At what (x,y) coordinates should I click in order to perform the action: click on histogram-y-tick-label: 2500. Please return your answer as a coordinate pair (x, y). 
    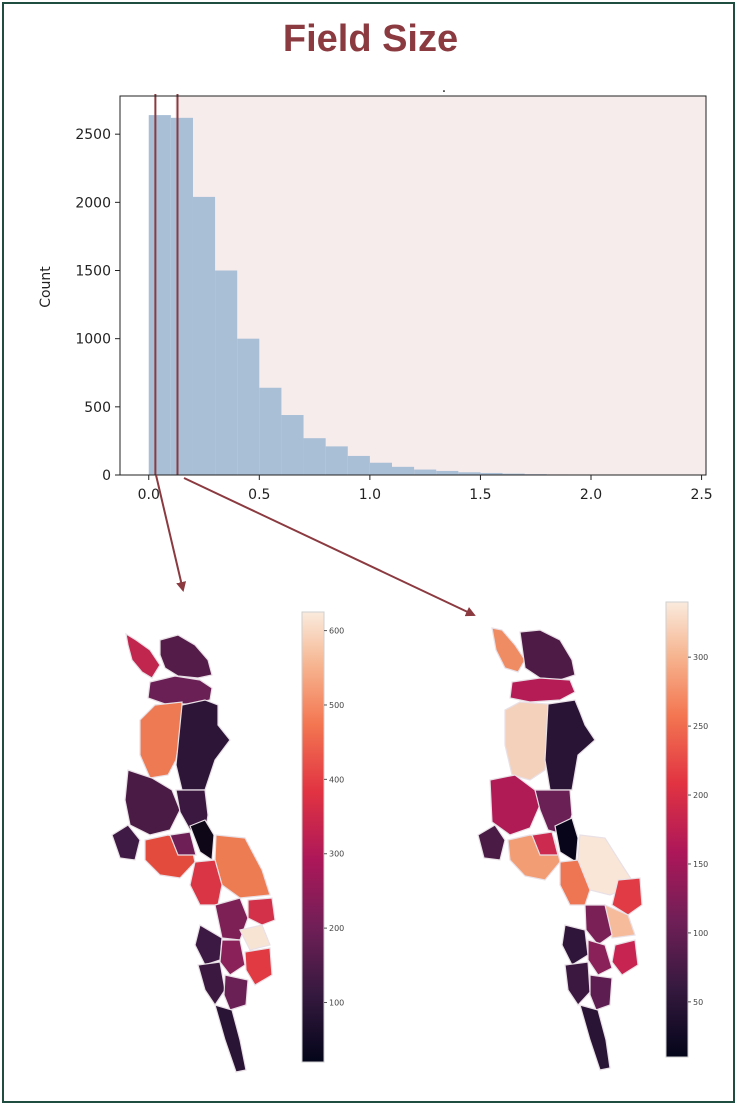
    Looking at the image, I should click on (93, 135).